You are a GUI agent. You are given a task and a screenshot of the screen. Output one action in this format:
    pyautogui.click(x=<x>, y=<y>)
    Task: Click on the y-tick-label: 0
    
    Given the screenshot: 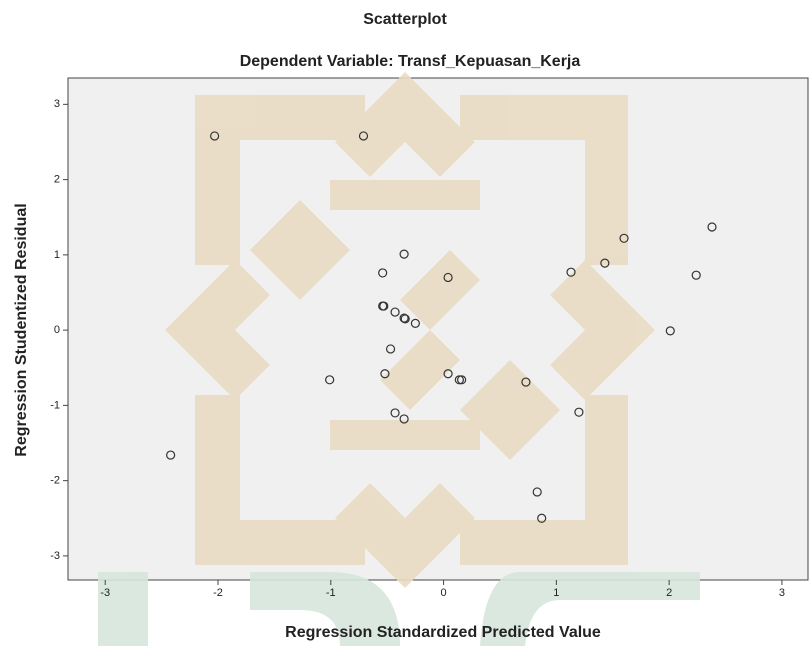 What is the action you would take?
    pyautogui.click(x=57, y=330)
    